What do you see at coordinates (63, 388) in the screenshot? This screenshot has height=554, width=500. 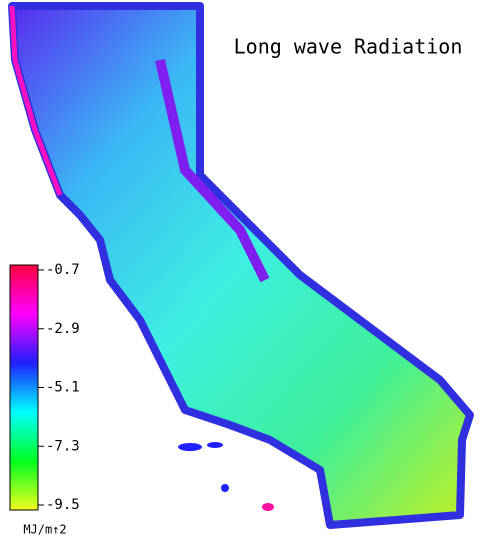 I see `tick-label: -5.1` at bounding box center [63, 388].